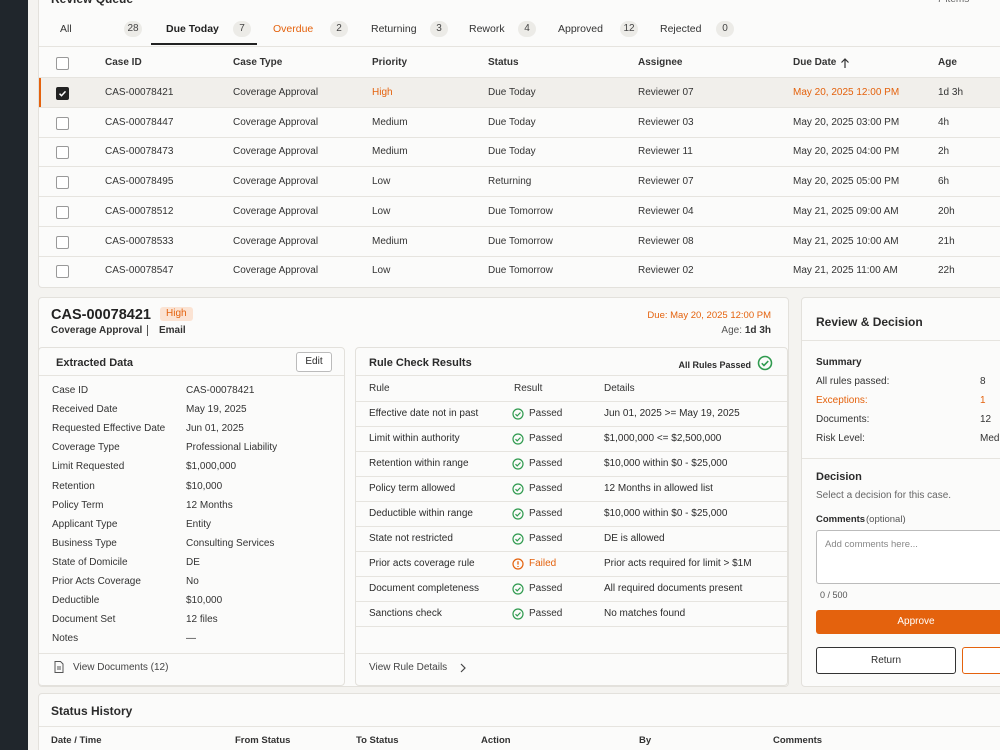 The image size is (1000, 750). I want to click on tab: Approved, so click(580, 29).